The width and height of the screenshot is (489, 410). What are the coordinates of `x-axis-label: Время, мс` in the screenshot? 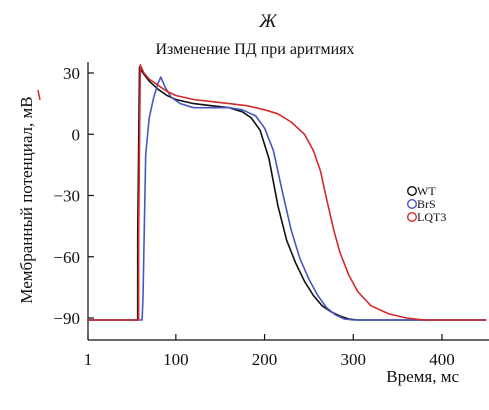 It's located at (422, 376).